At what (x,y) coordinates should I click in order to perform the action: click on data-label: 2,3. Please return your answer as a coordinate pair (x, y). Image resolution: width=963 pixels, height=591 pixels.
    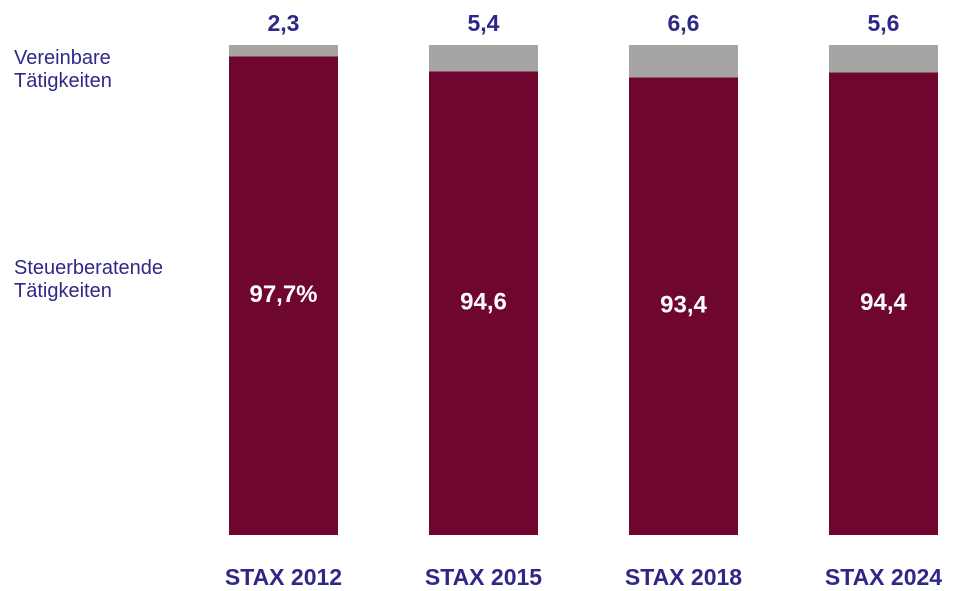
    Looking at the image, I should click on (284, 23).